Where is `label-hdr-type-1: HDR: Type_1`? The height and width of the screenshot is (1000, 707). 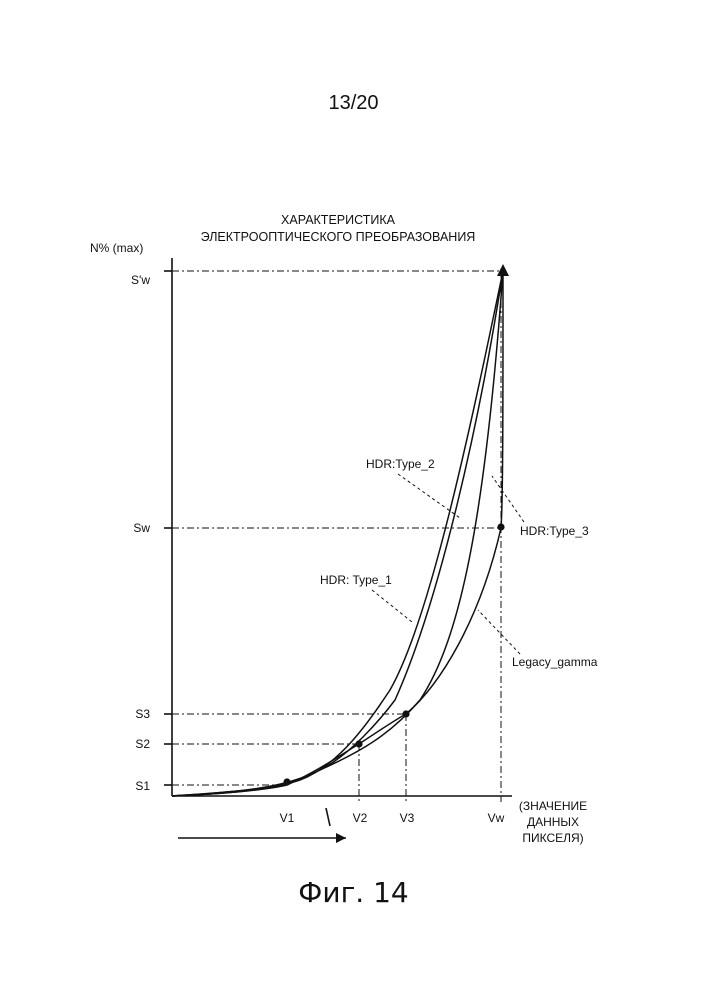
label-hdr-type-1: HDR: Type_1 is located at coordinates (356, 580).